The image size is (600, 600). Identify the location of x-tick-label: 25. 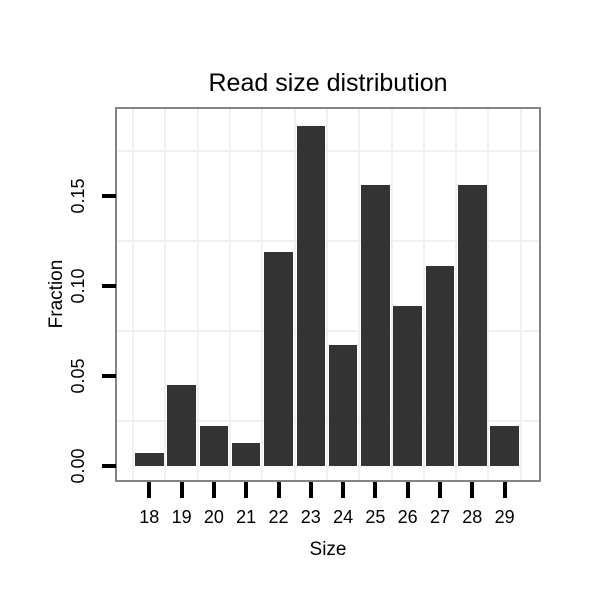
(375, 517).